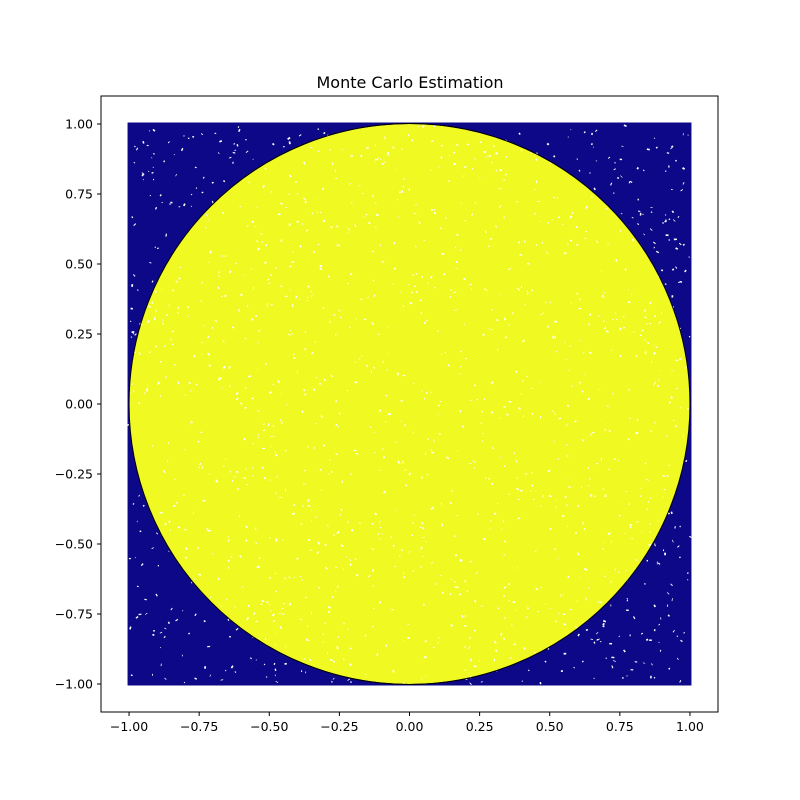 The width and height of the screenshot is (800, 800). What do you see at coordinates (407, 723) in the screenshot?
I see `x-axis: −1.00 −0.75 −0.50 −0.25 0.00 0.25 0.50 0.75 1.00` at bounding box center [407, 723].